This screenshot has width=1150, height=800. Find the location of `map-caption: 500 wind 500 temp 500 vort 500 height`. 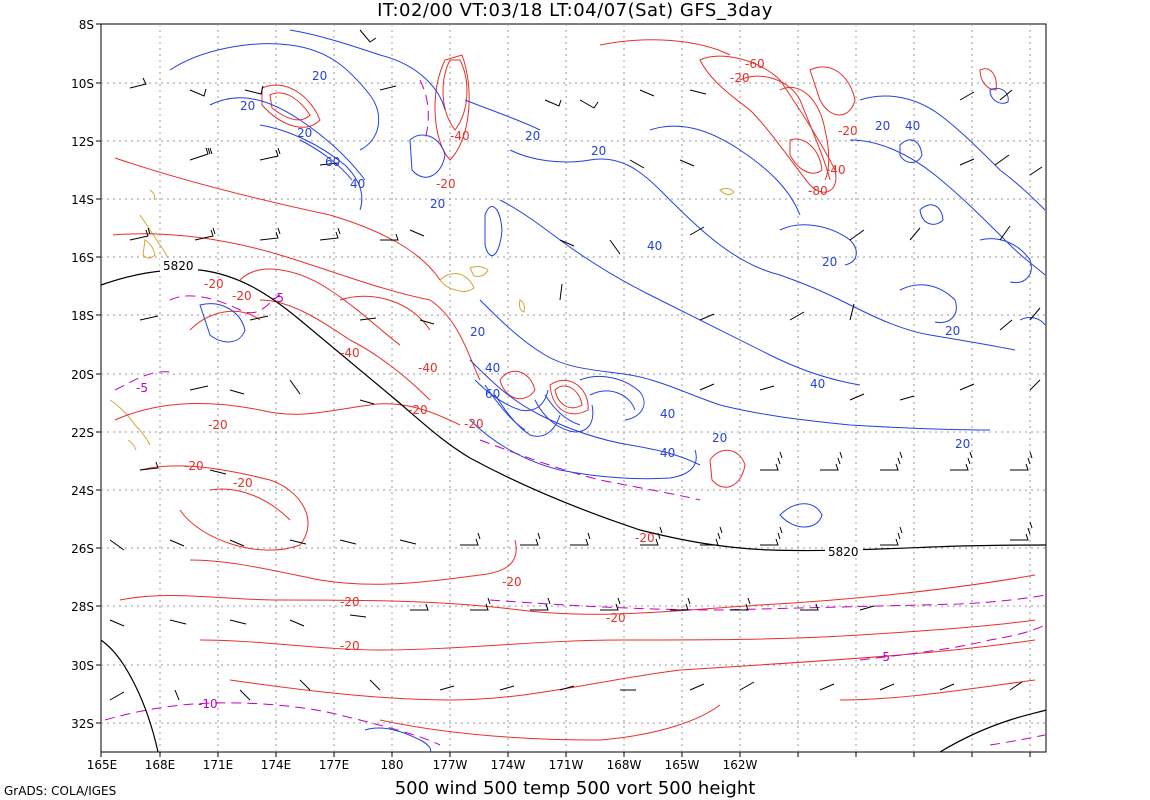

map-caption: 500 wind 500 temp 500 vort 500 height is located at coordinates (575, 788).